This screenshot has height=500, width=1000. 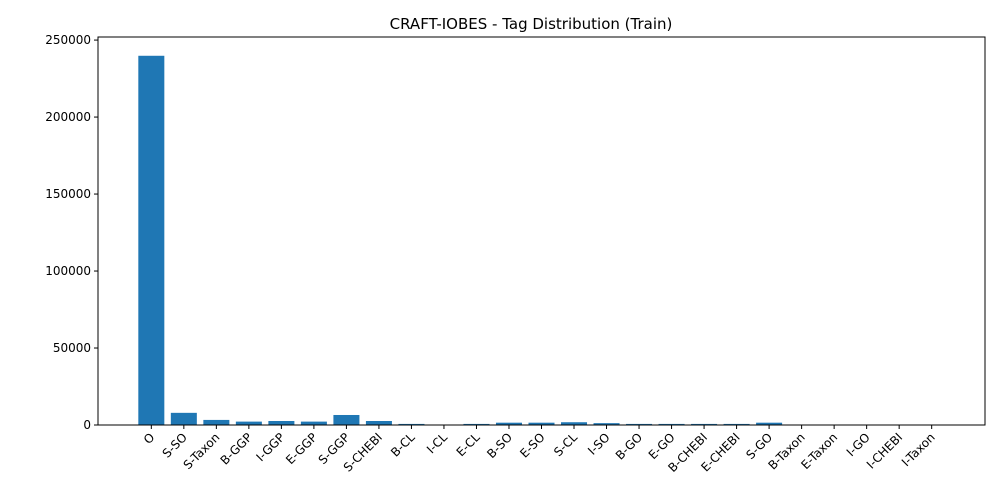 I want to click on bar-s-cl, so click(x=574, y=423).